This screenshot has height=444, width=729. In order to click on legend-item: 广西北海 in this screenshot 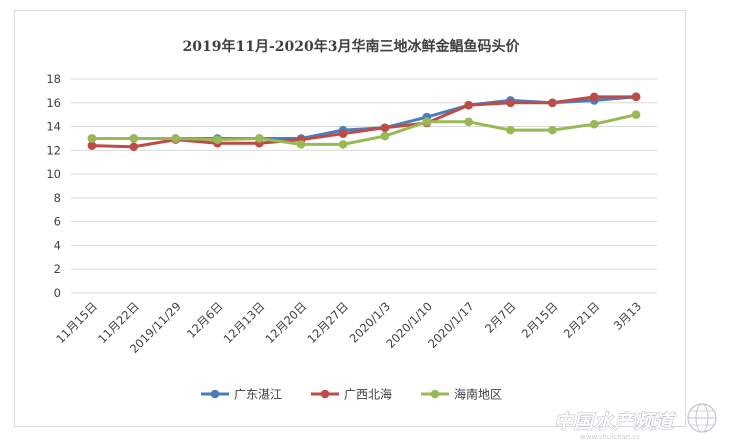, I will do `click(351, 394)`.